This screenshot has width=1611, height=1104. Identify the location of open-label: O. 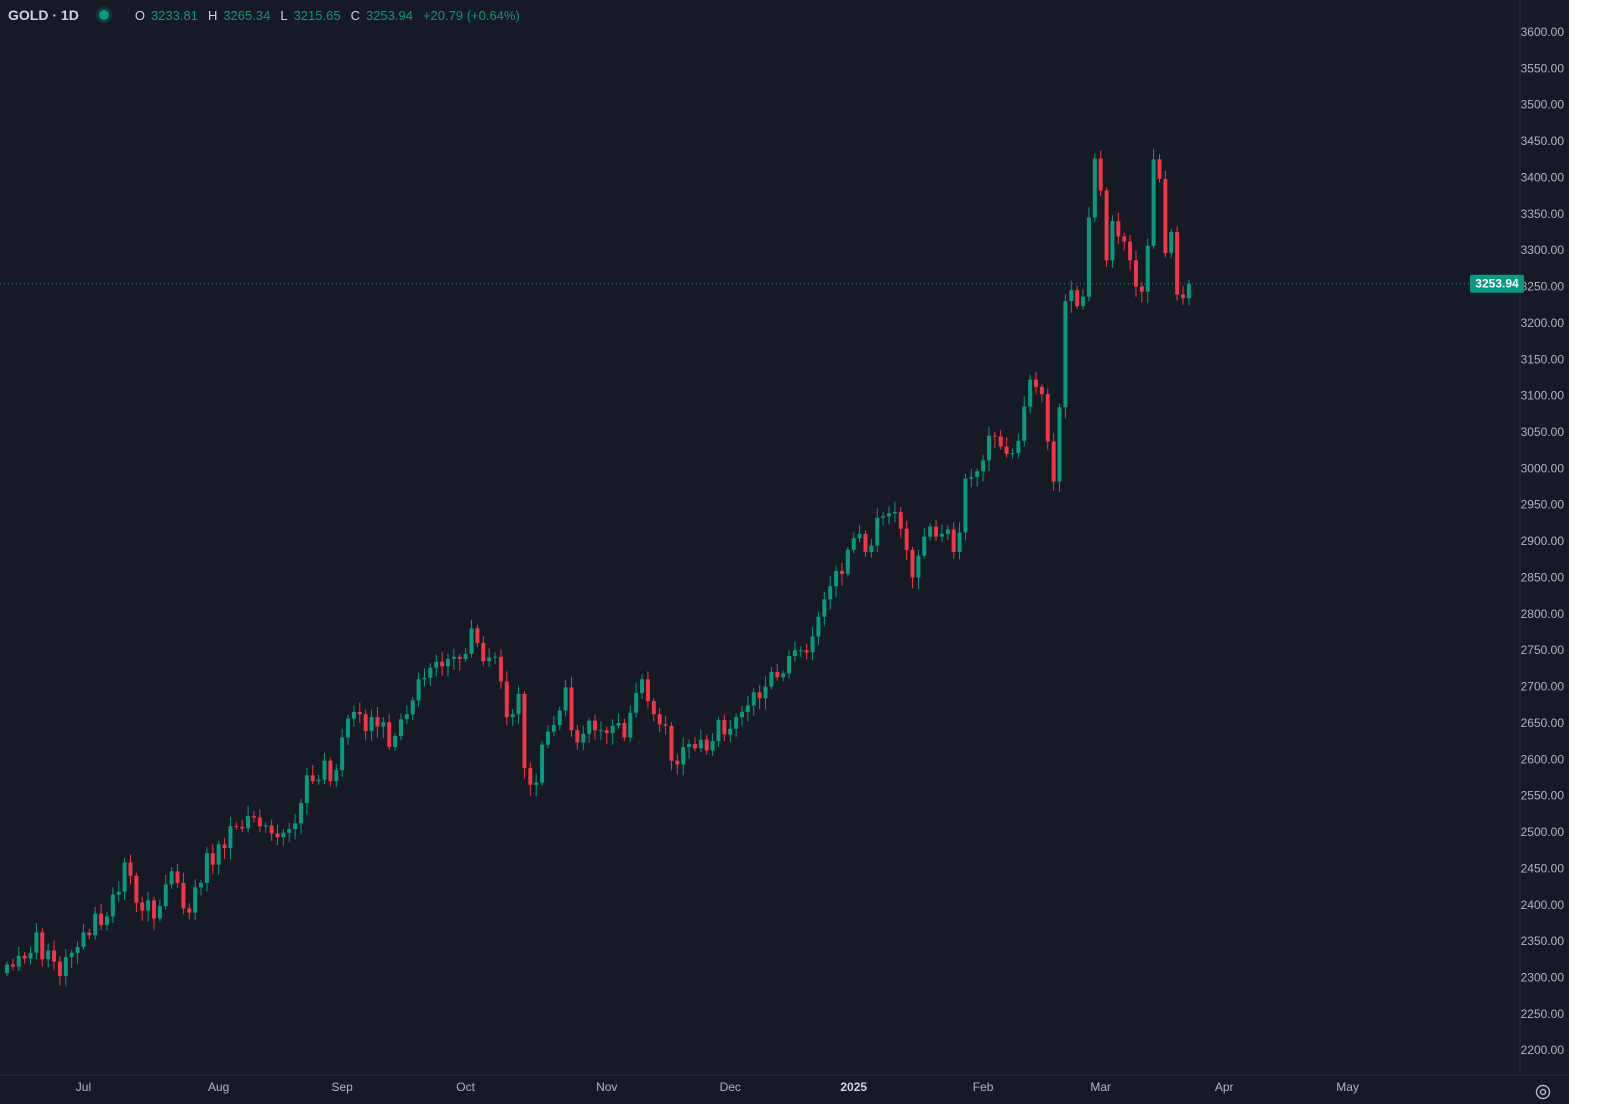
(139, 15).